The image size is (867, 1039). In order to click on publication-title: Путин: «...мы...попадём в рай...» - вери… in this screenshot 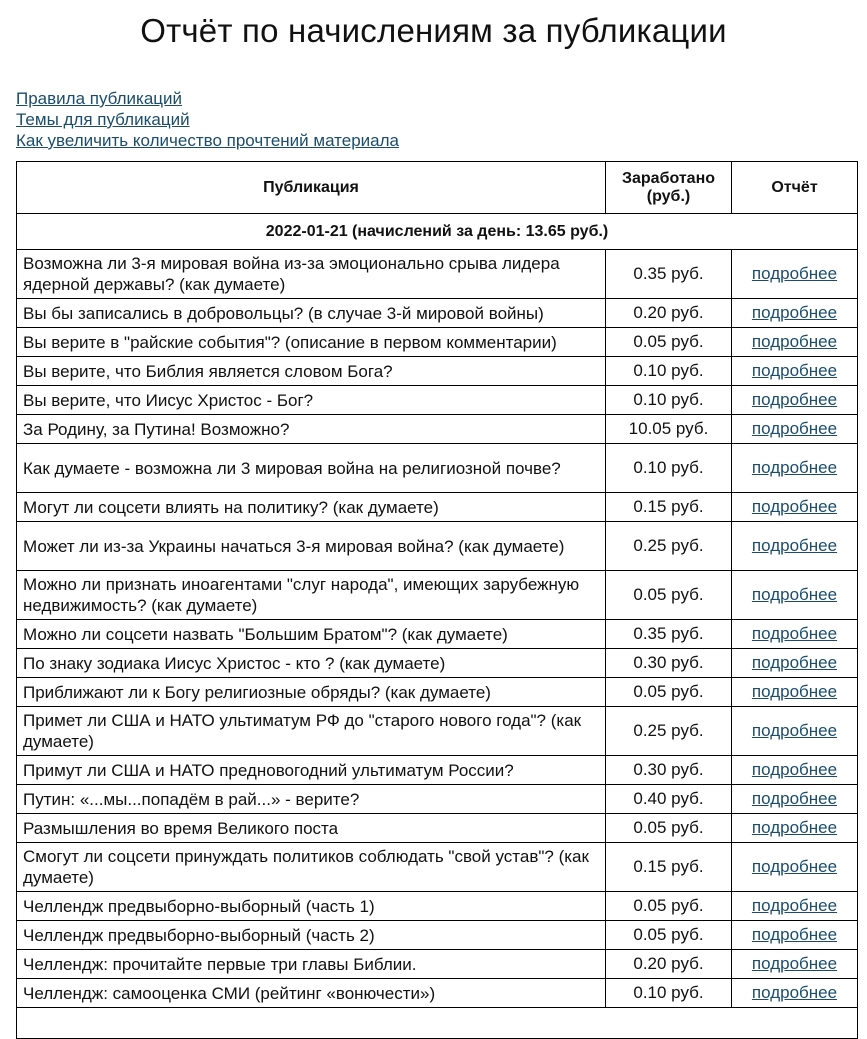, I will do `click(311, 799)`.